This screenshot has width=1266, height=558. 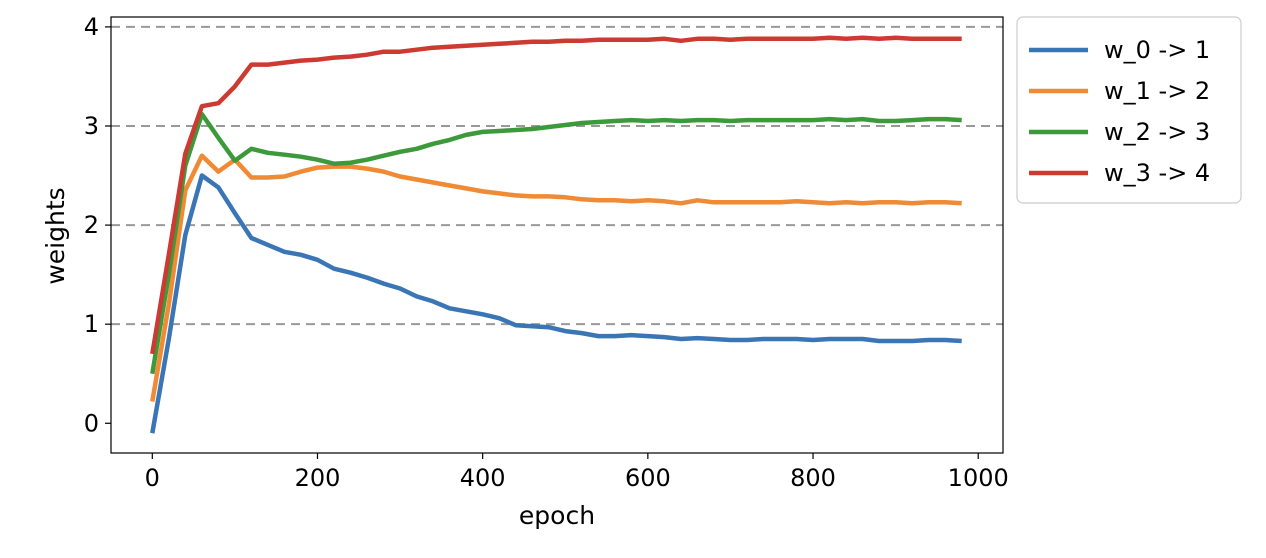 I want to click on x-tick-label: 400, so click(x=483, y=478).